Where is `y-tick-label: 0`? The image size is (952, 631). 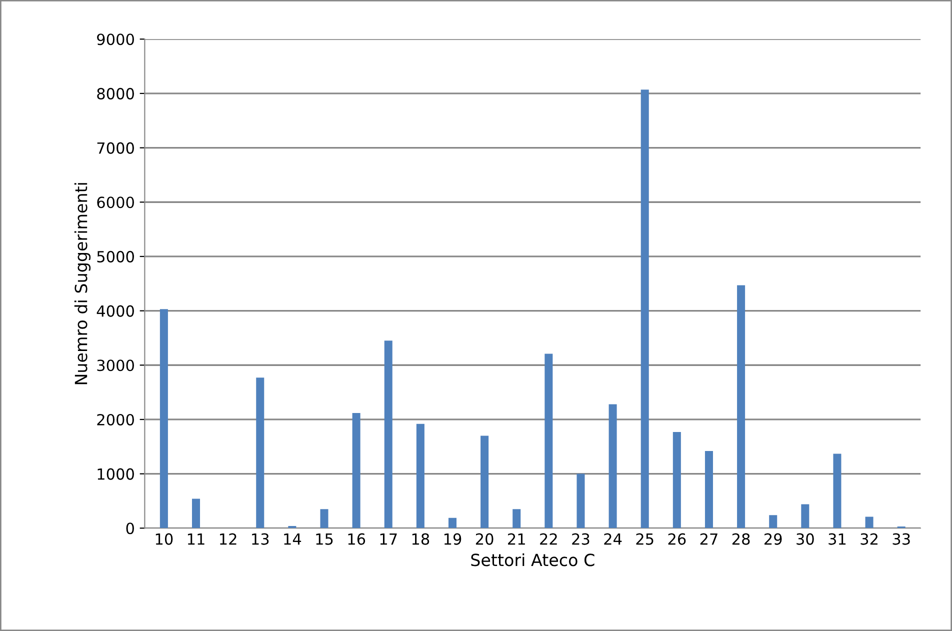
y-tick-label: 0 is located at coordinates (130, 528).